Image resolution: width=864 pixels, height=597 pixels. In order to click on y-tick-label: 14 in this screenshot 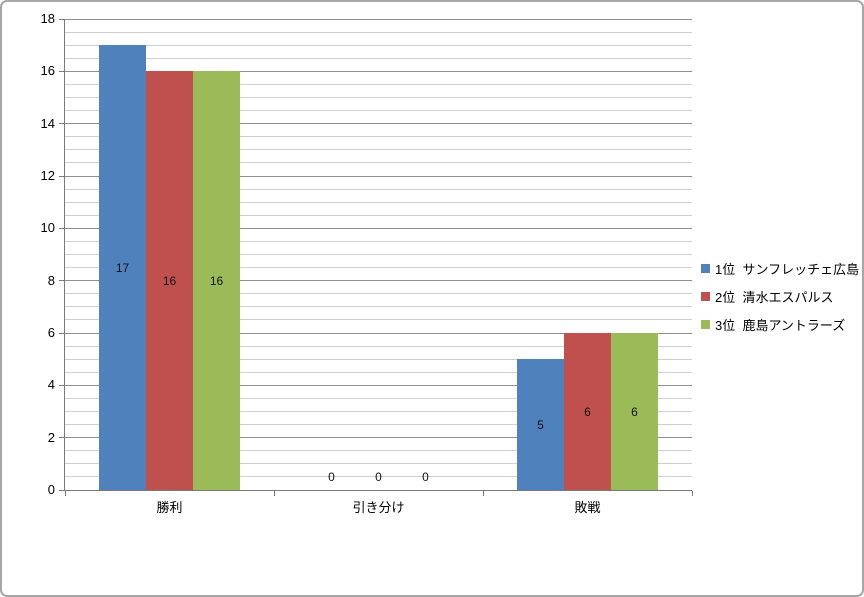, I will do `click(47, 123)`.